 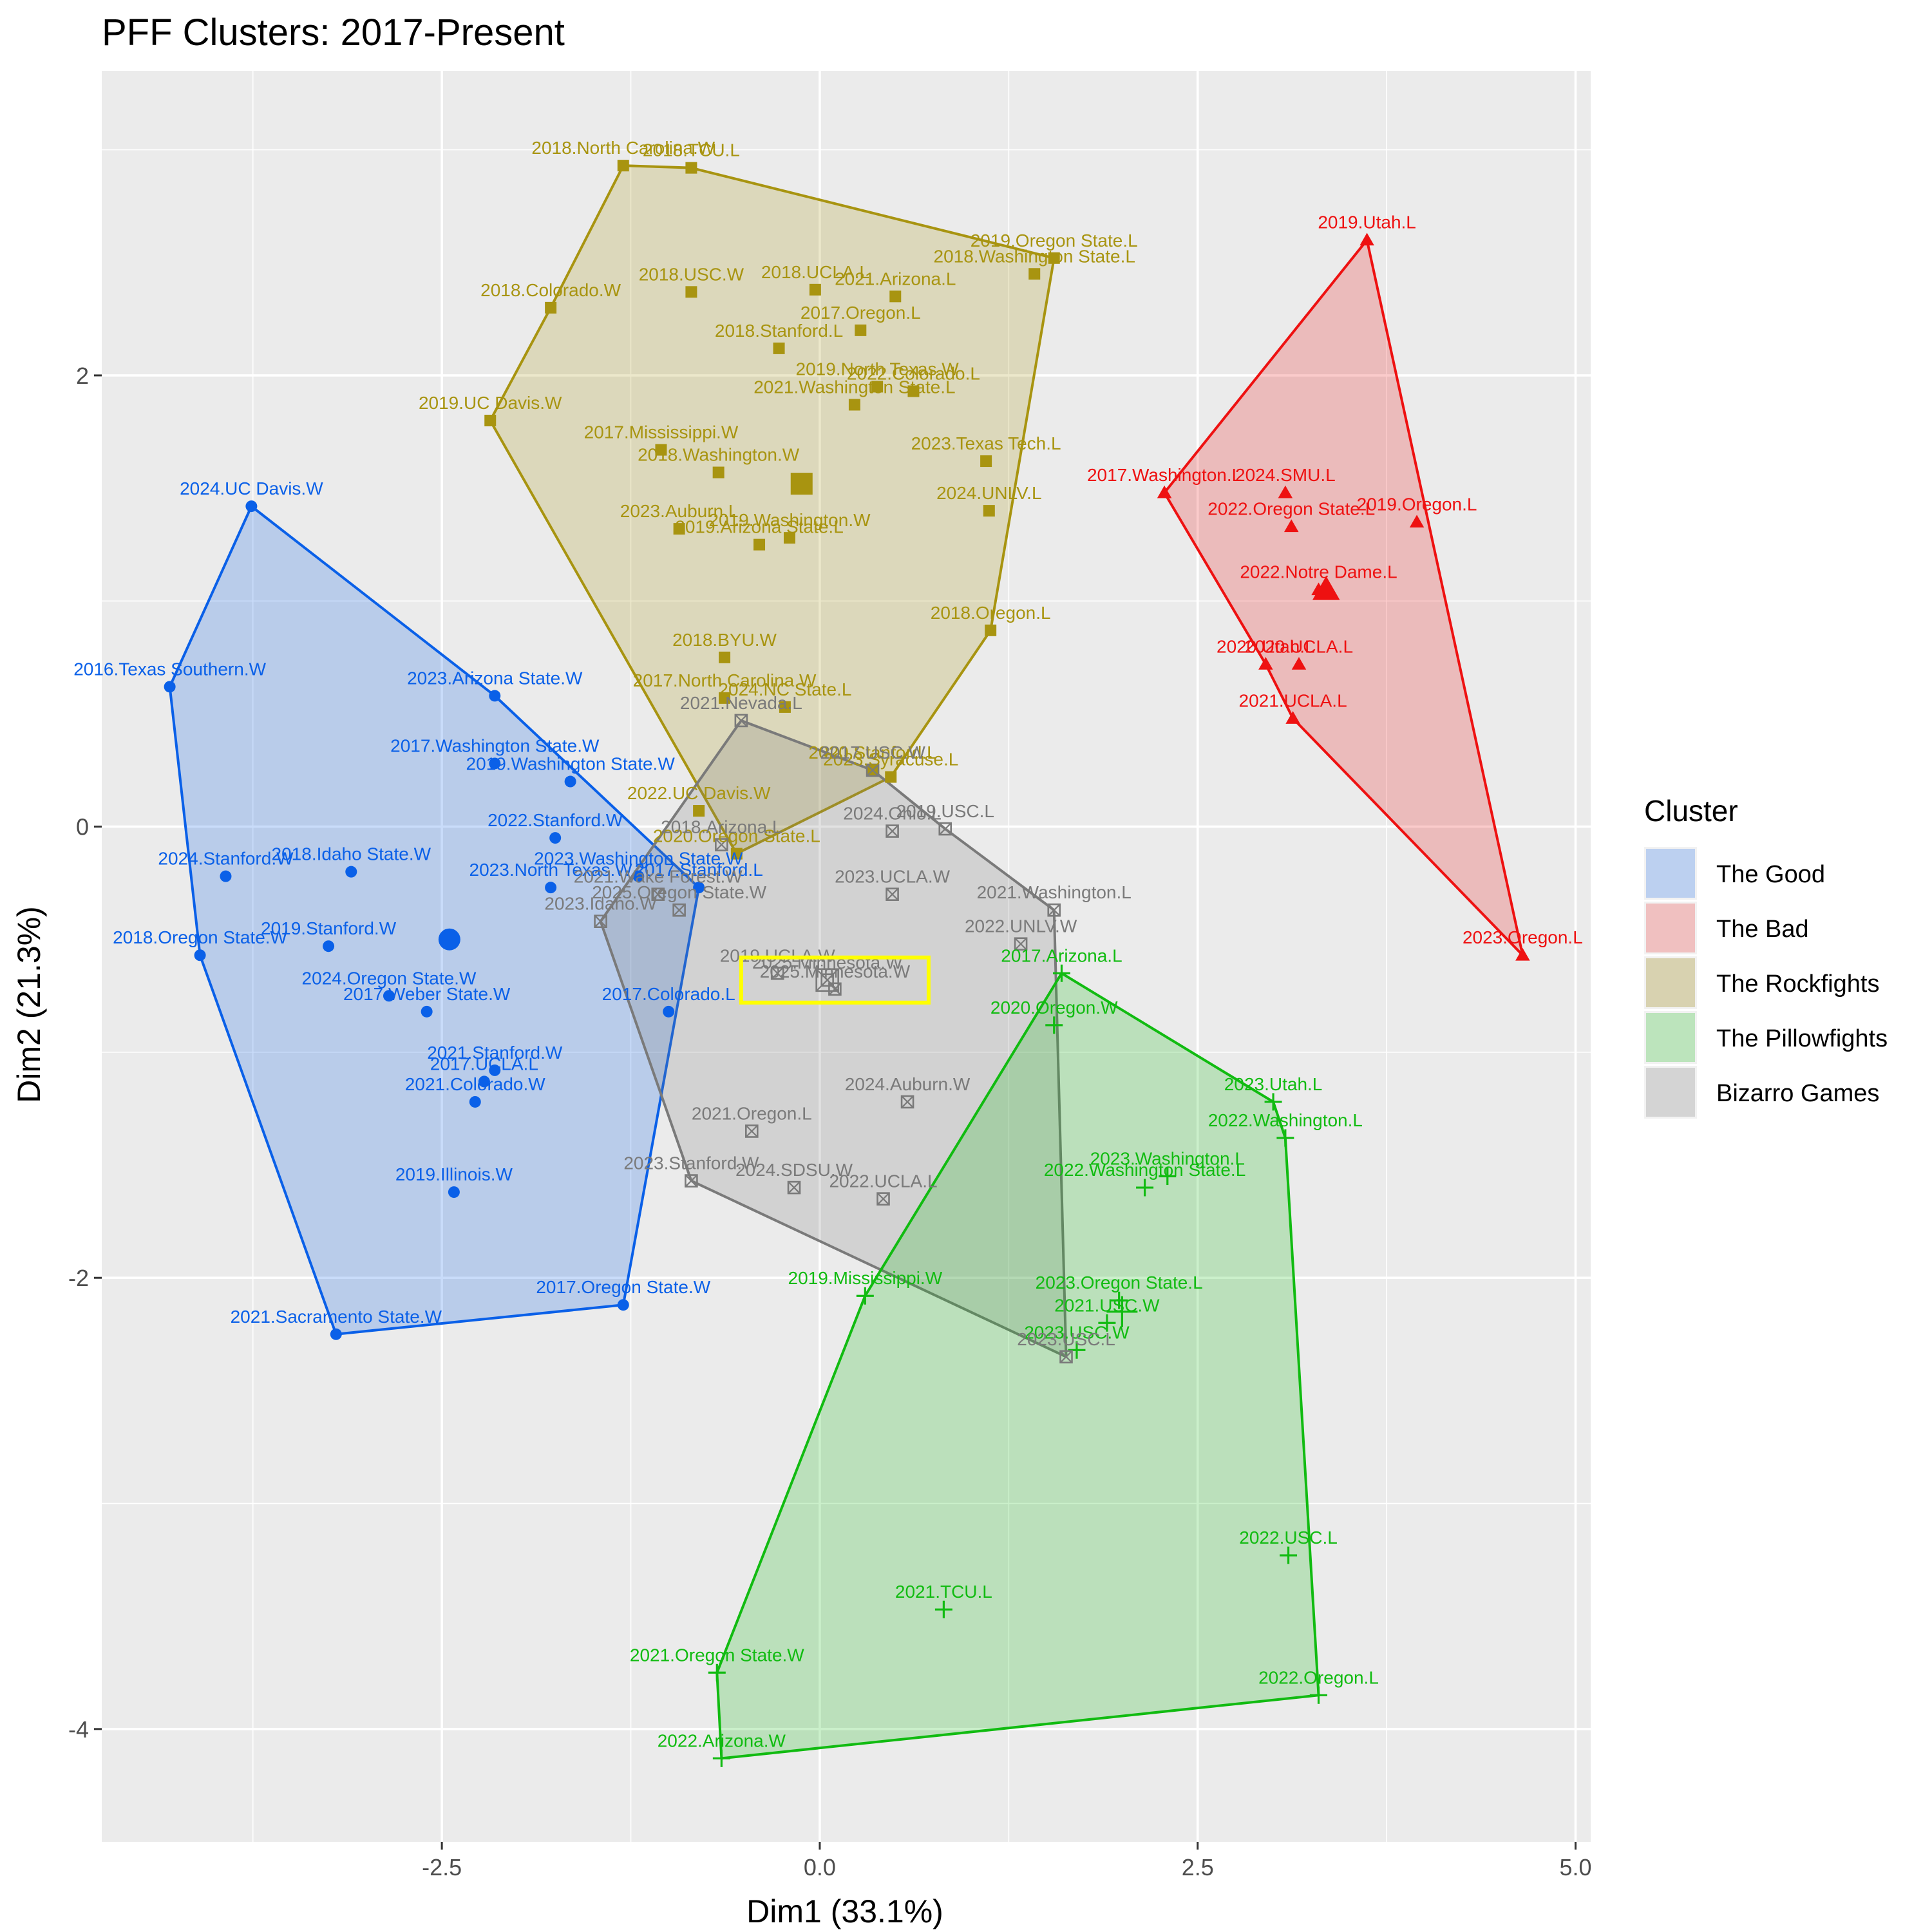 What do you see at coordinates (551, 870) in the screenshot?
I see `point-label: 2023.North Texas.W` at bounding box center [551, 870].